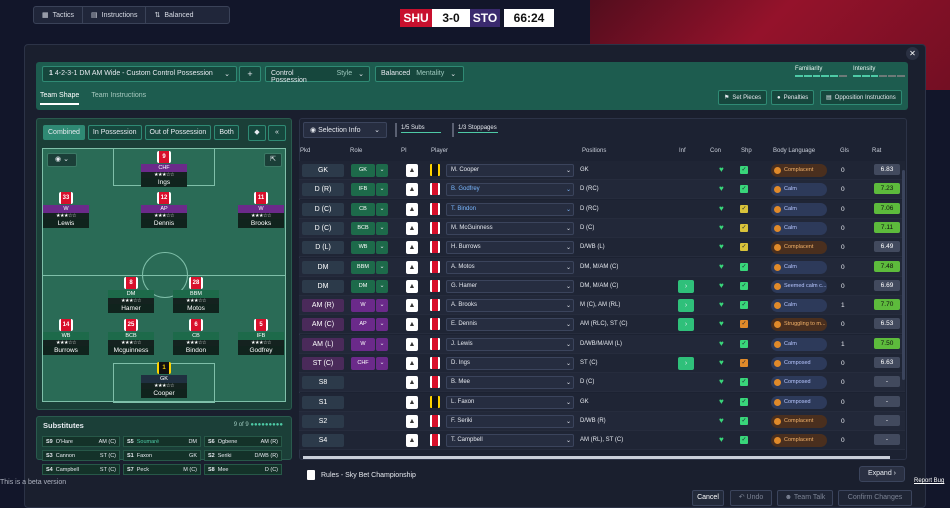  What do you see at coordinates (323, 170) in the screenshot?
I see `position-slot: GK` at bounding box center [323, 170].